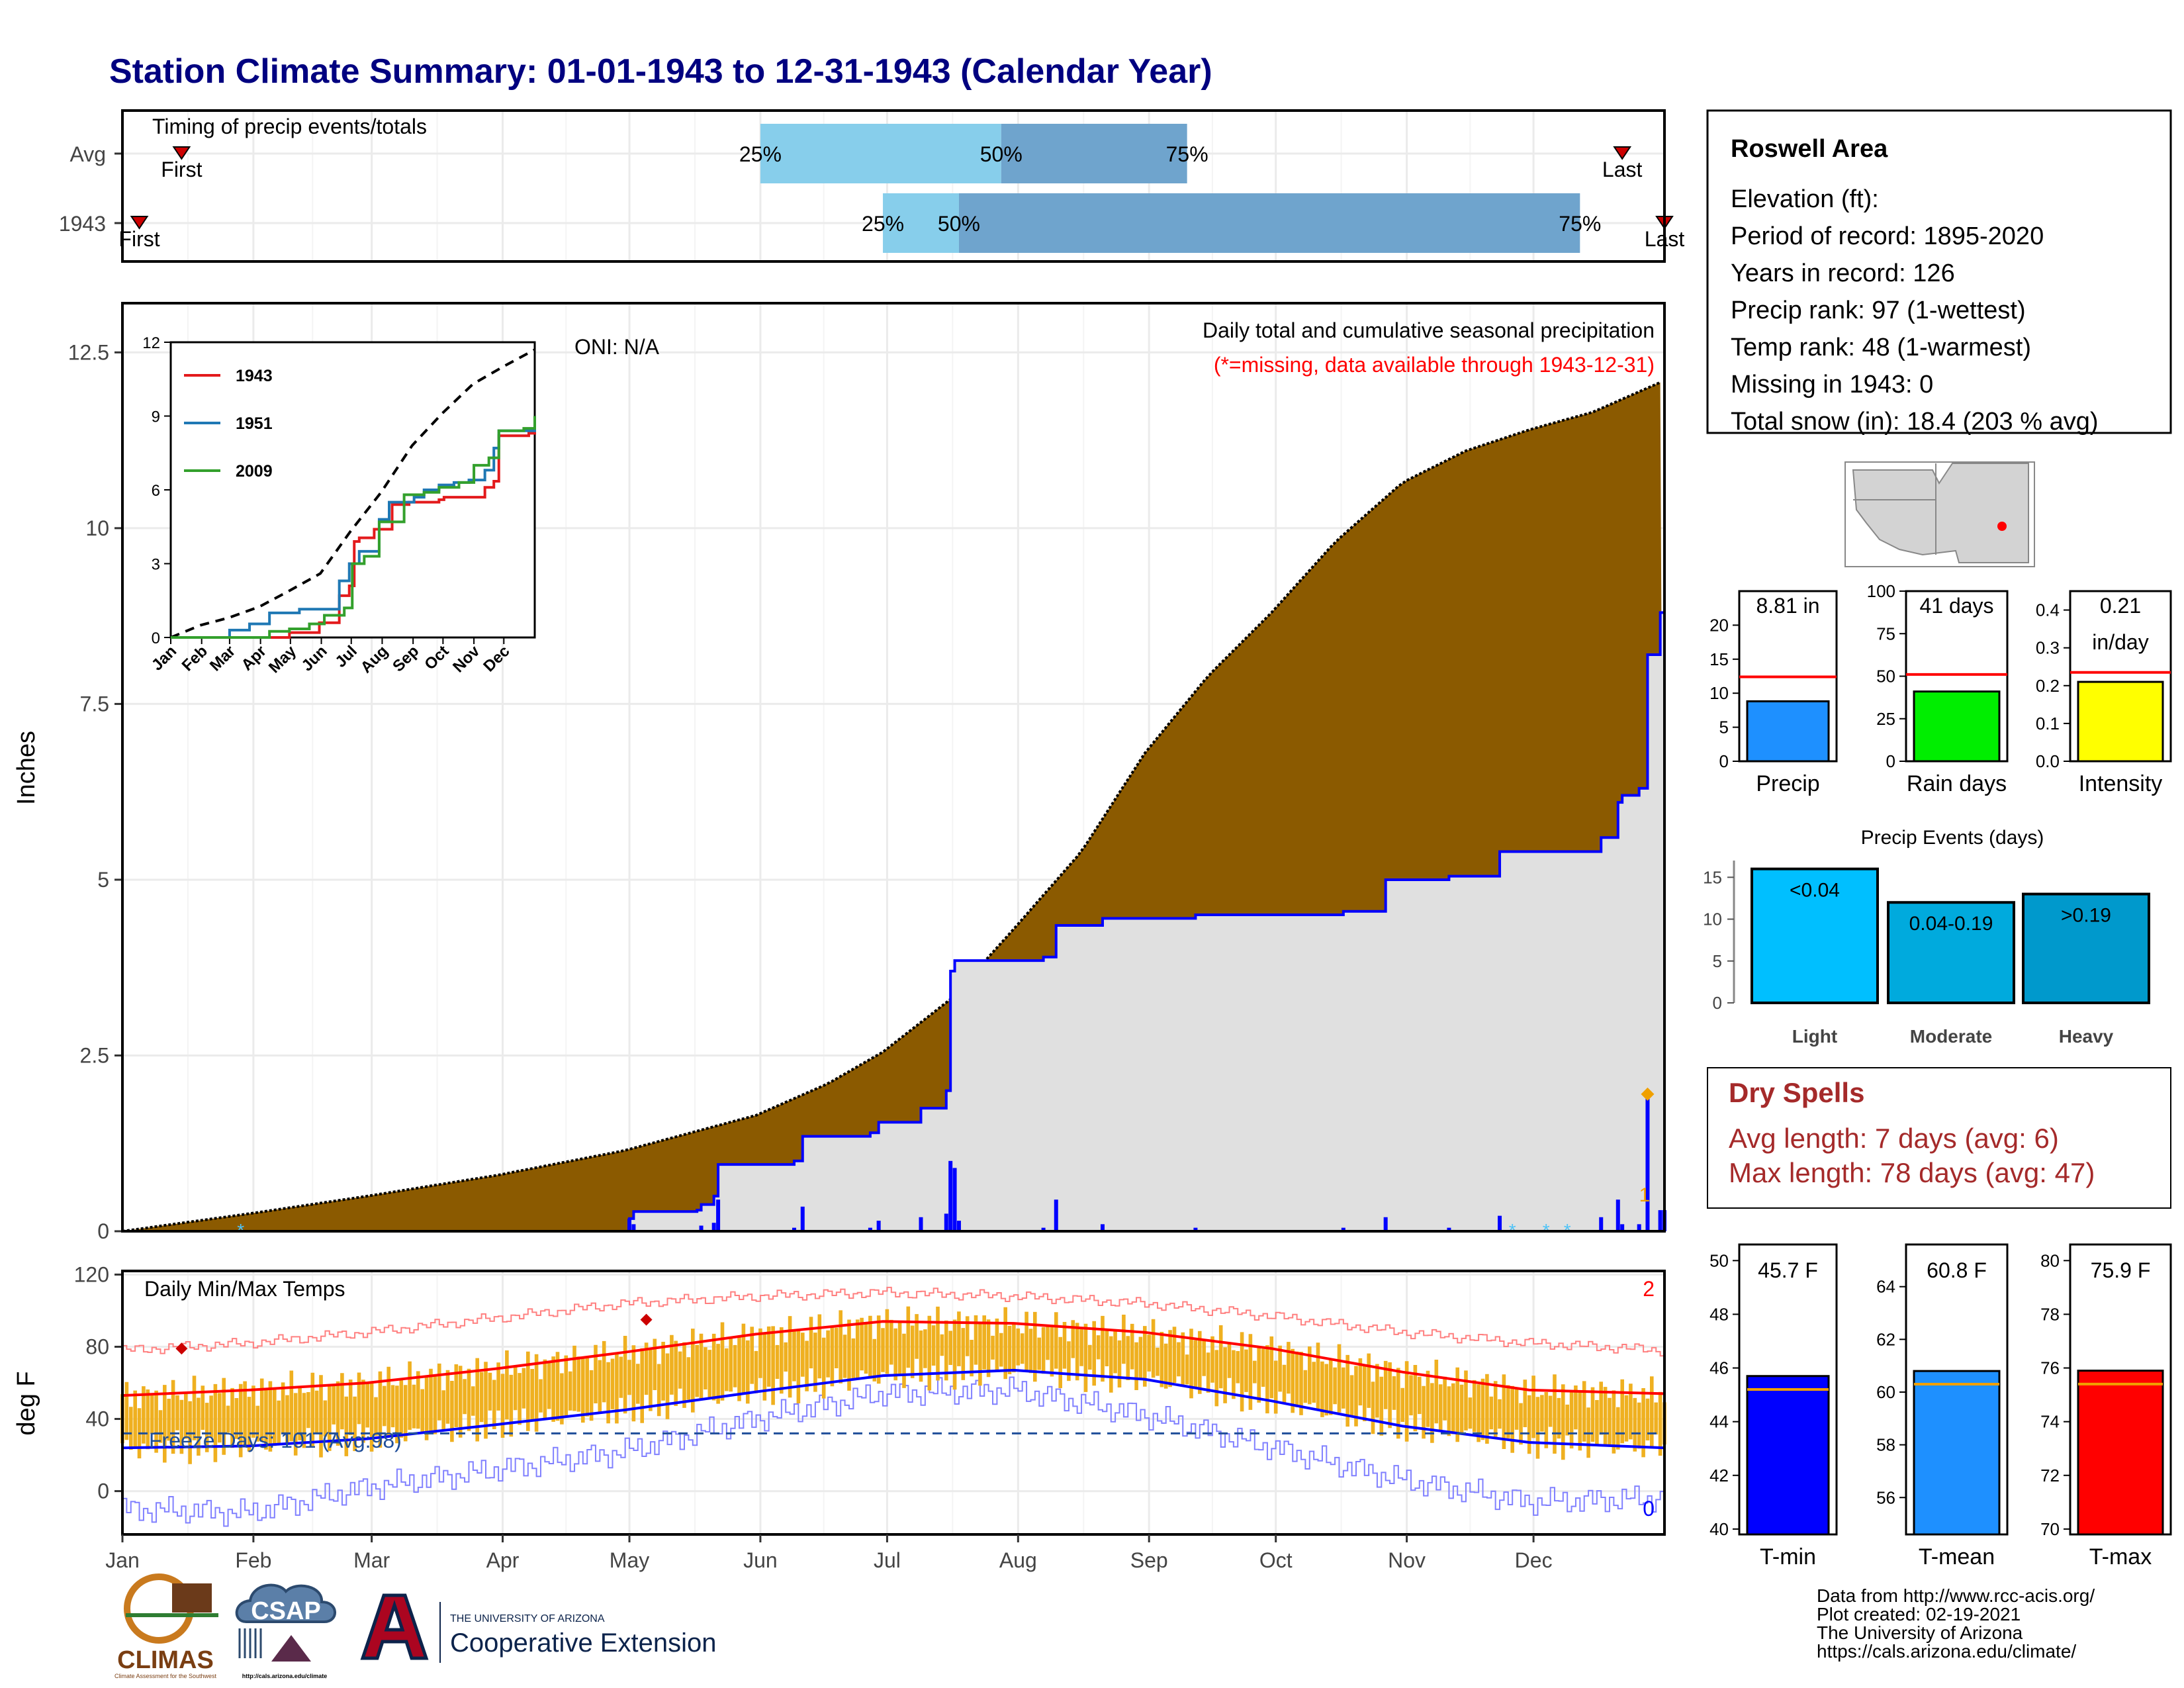 The height and width of the screenshot is (1688, 2184). What do you see at coordinates (1149, 1560) in the screenshot?
I see `x-axis-month-label: Sep` at bounding box center [1149, 1560].